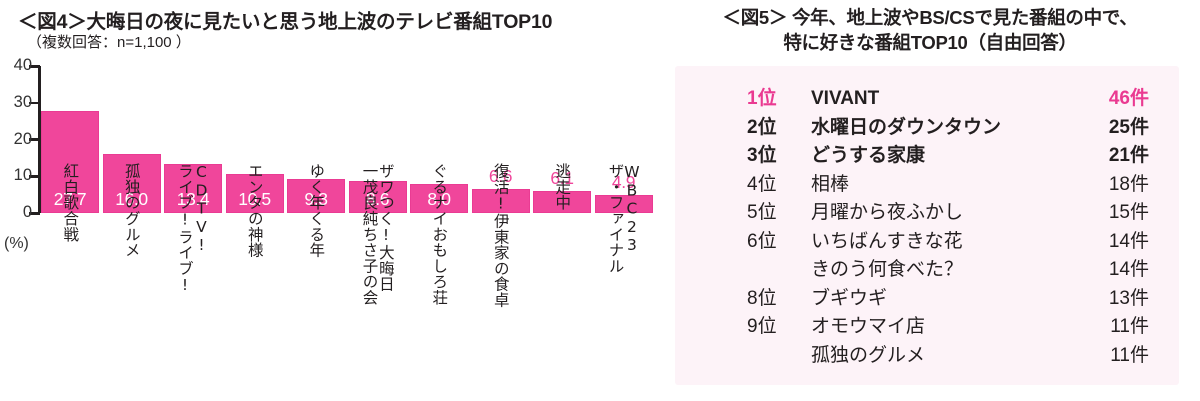 This screenshot has height=401, width=1200. I want to click on bar-column: 6.6, so click(500, 139).